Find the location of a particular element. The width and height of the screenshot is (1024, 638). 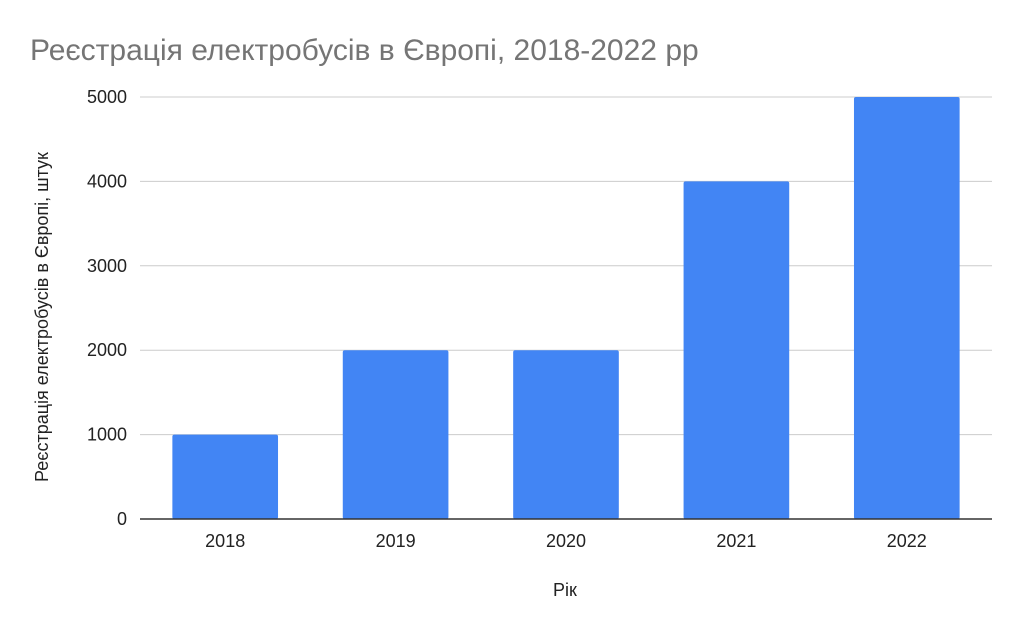

y-tick-label: 5000 is located at coordinates (107, 97).